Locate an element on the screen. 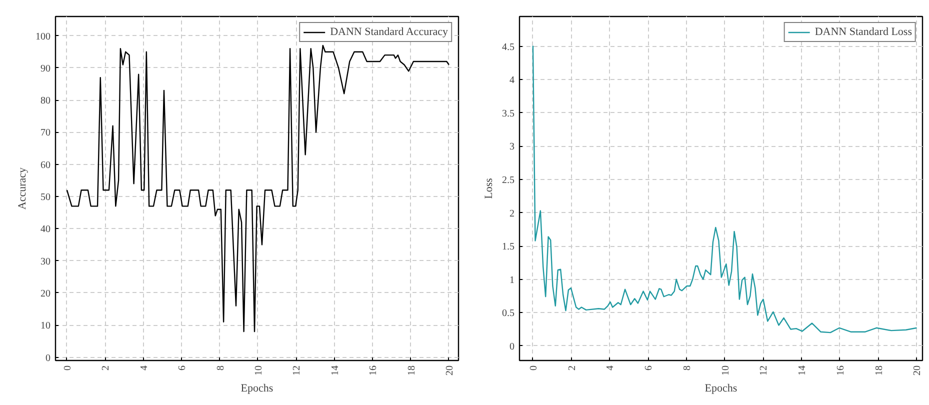  y-tick-label: 1 is located at coordinates (512, 280).